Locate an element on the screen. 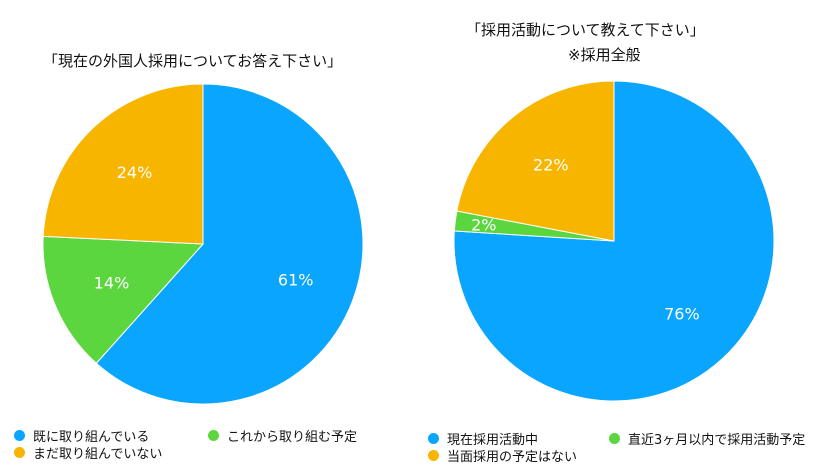 The image size is (840, 467). legend-label: まだ取り組んでいない is located at coordinates (98, 454).